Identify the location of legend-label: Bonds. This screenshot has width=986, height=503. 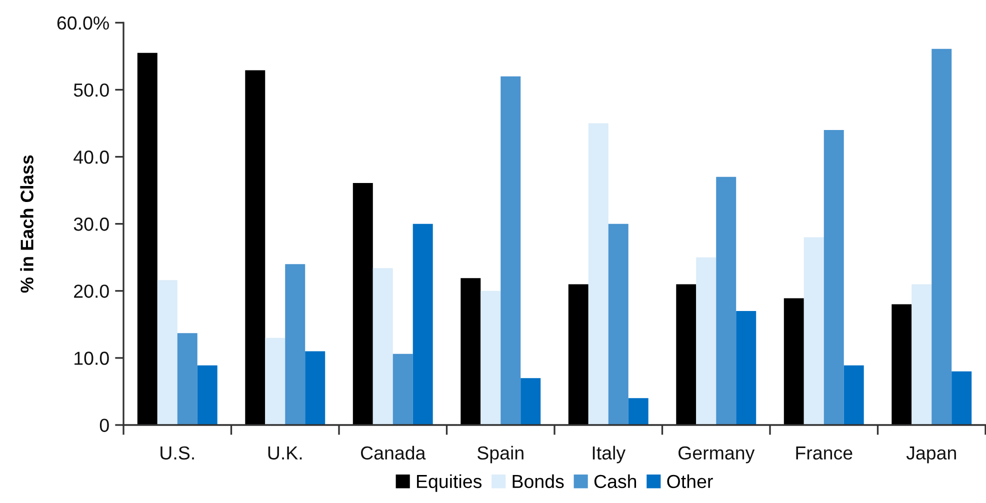
(538, 481).